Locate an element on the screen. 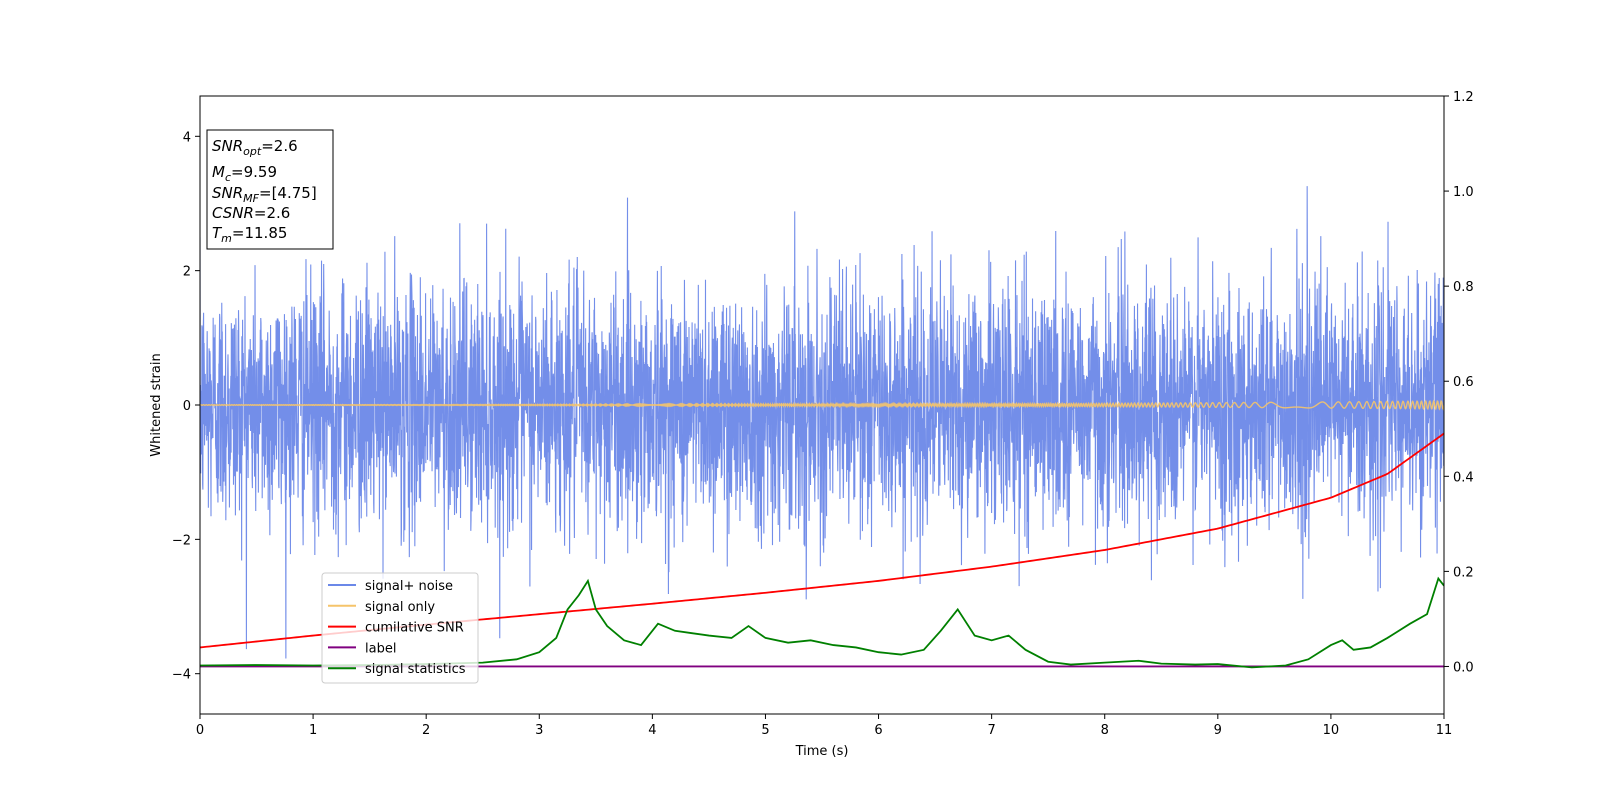 The width and height of the screenshot is (1600, 800). info-box-frame is located at coordinates (270, 189).